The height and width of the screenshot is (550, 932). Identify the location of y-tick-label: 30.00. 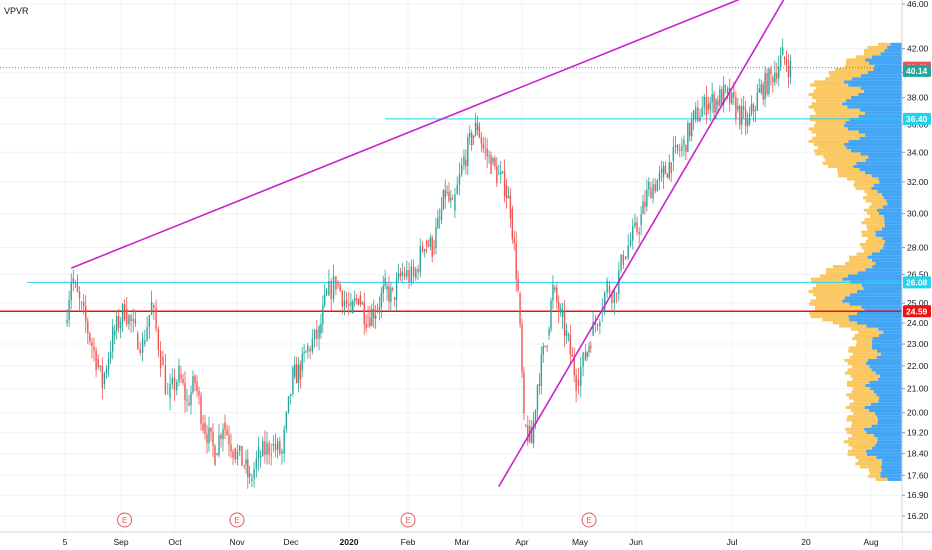
(918, 214).